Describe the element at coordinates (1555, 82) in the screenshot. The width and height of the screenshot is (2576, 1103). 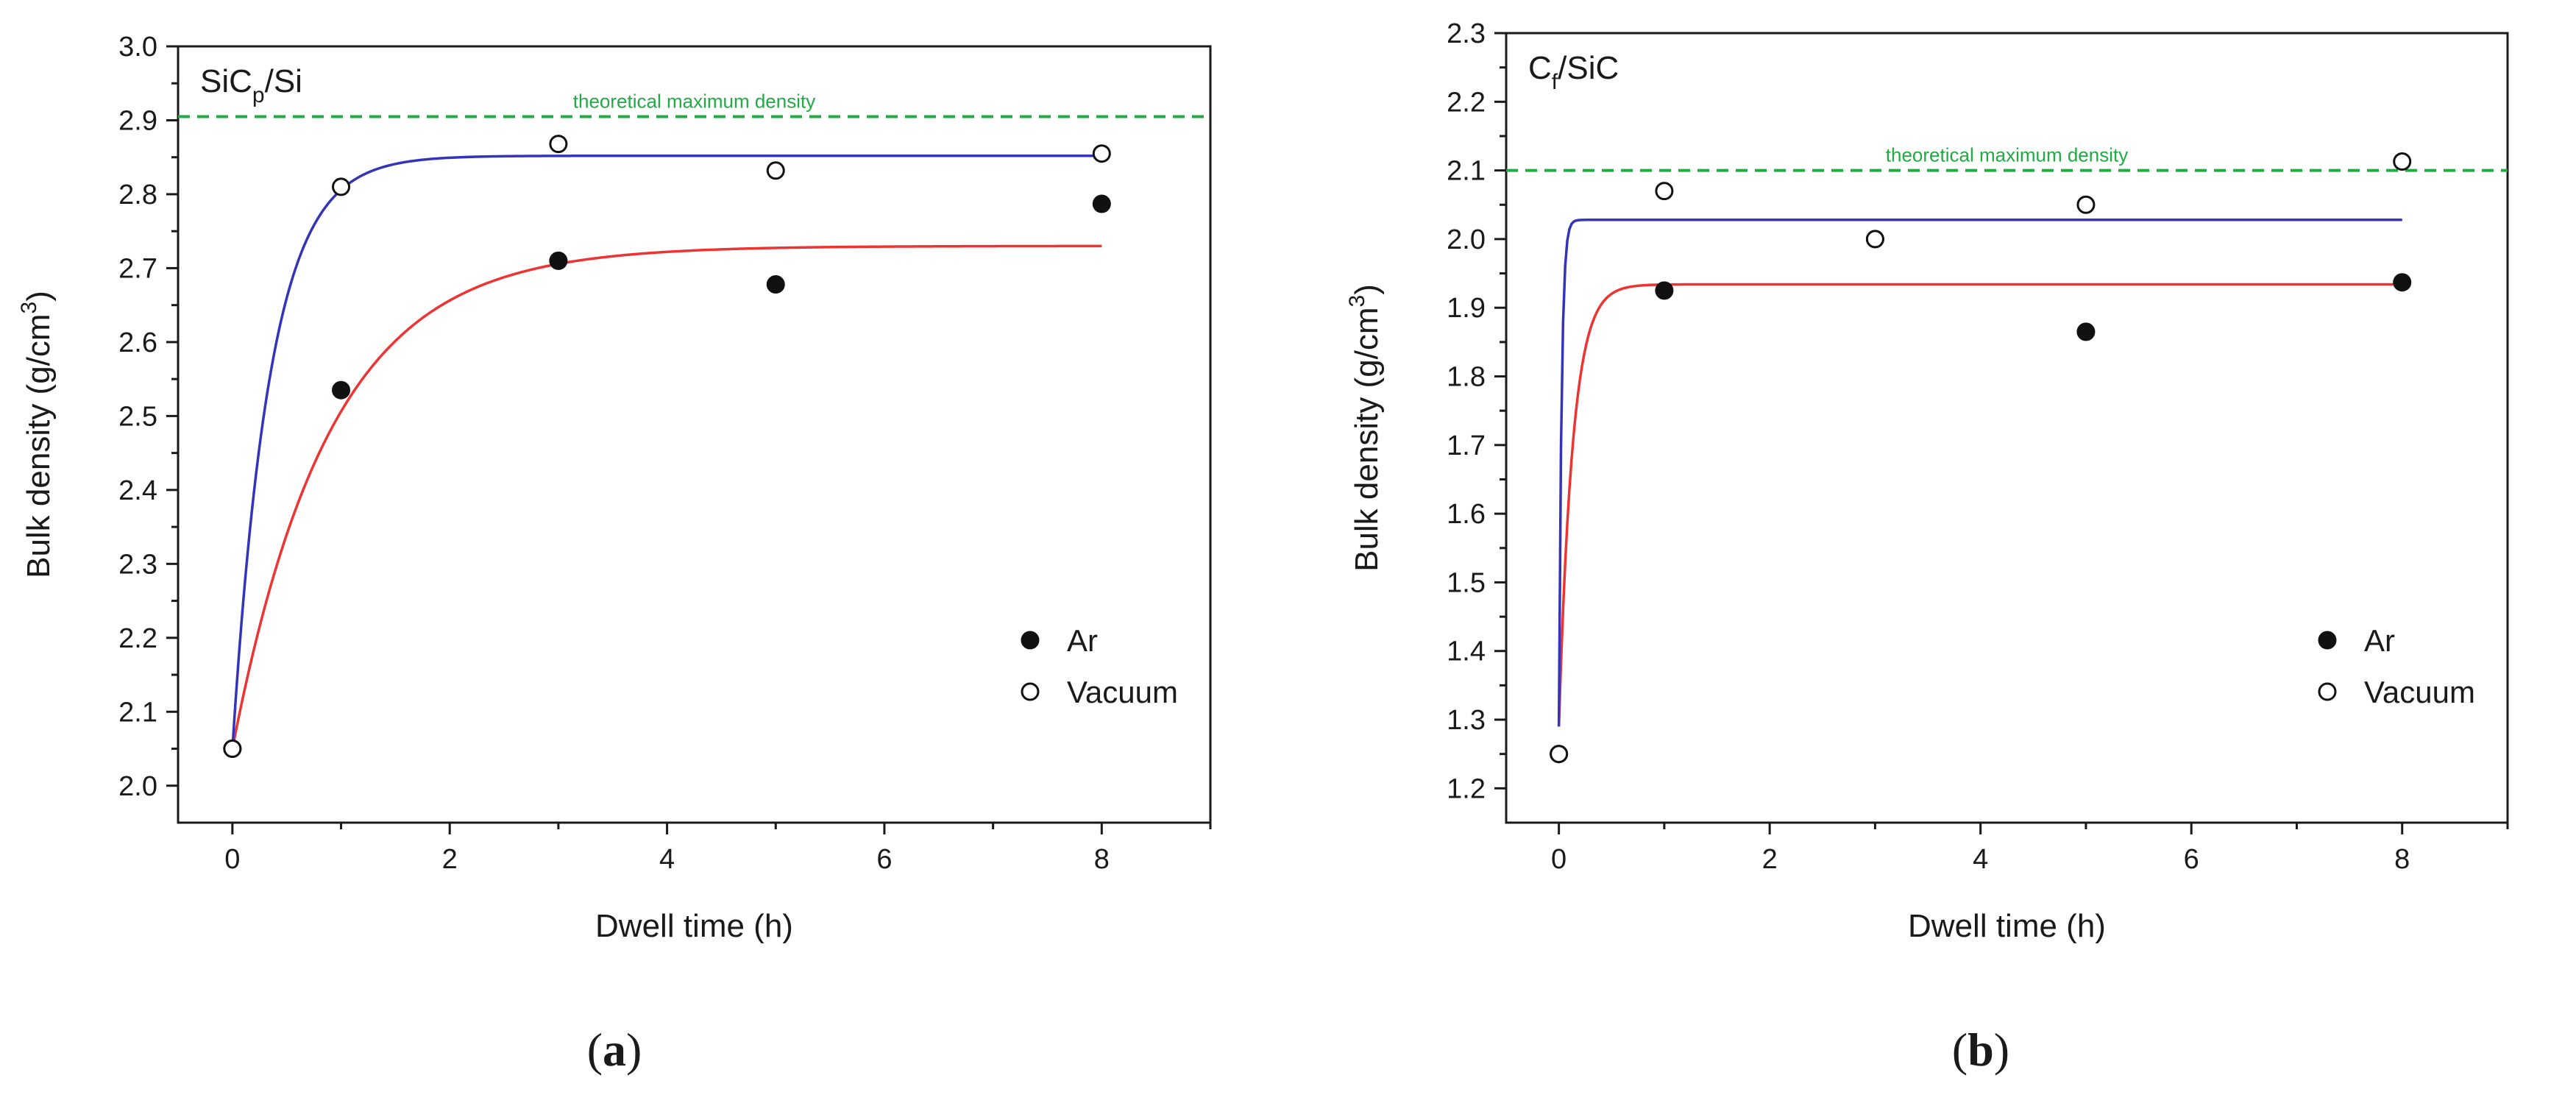
I see `chart-title-subscript: f` at that location.